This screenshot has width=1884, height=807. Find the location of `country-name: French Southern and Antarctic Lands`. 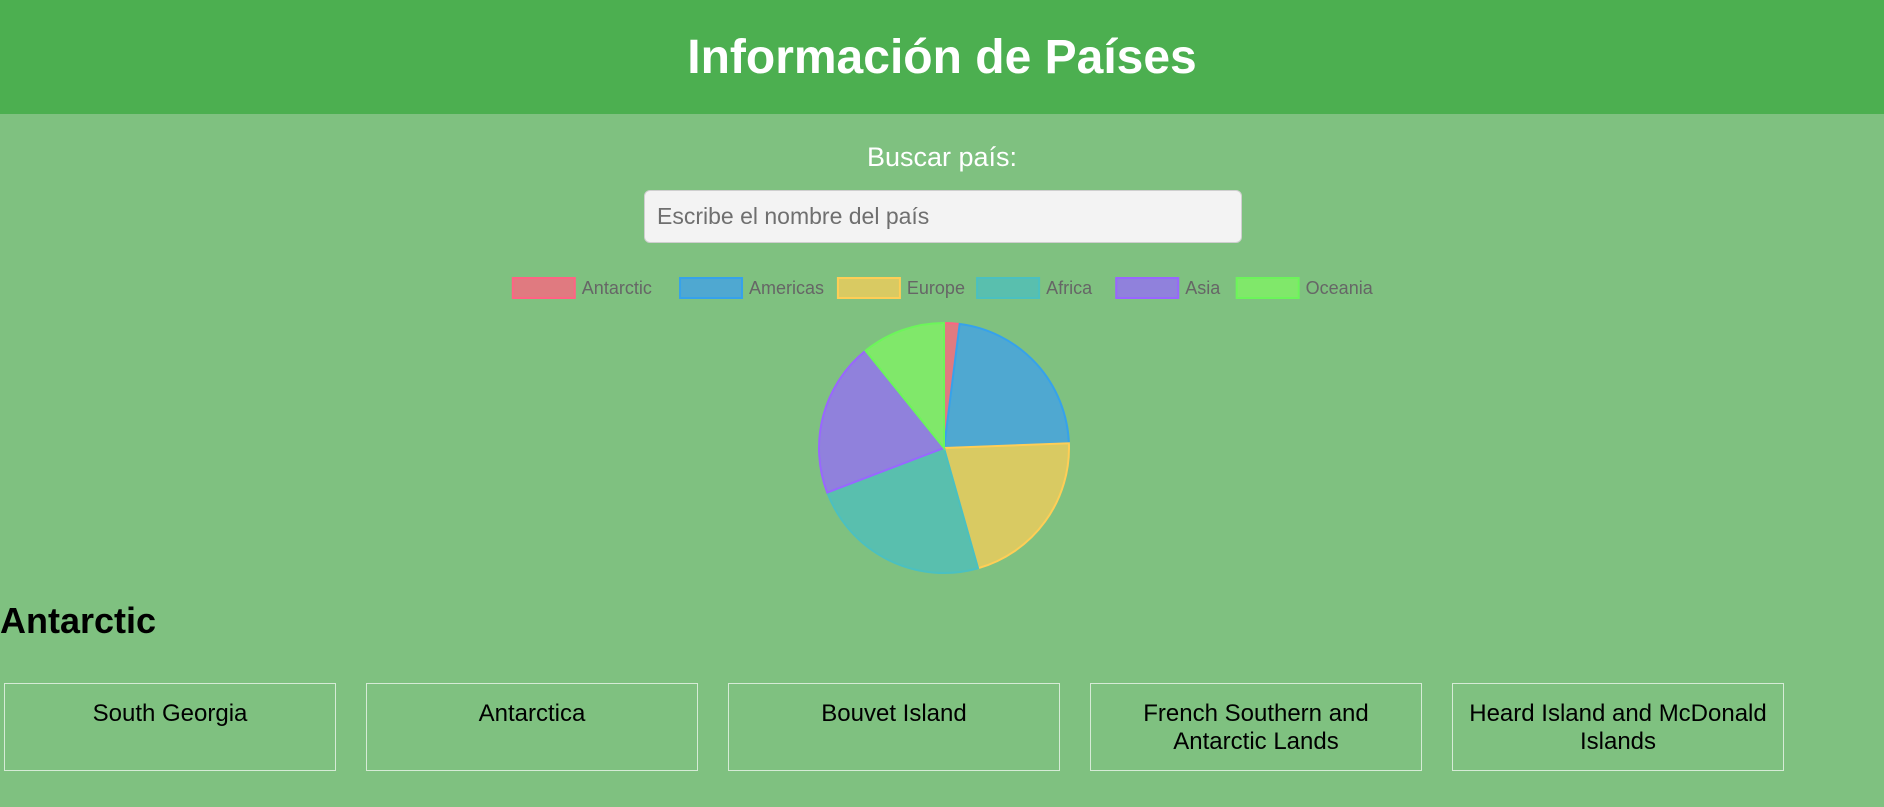

country-name: French Southern and Antarctic Lands is located at coordinates (1256, 727).